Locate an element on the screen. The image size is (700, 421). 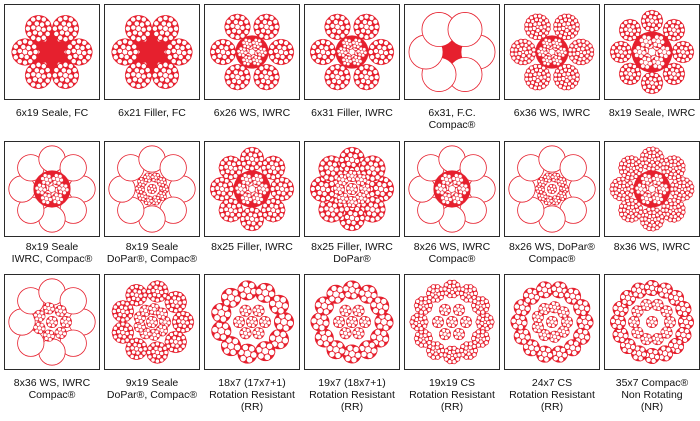
6x31-filler-iwrc-icon is located at coordinates (352, 52).